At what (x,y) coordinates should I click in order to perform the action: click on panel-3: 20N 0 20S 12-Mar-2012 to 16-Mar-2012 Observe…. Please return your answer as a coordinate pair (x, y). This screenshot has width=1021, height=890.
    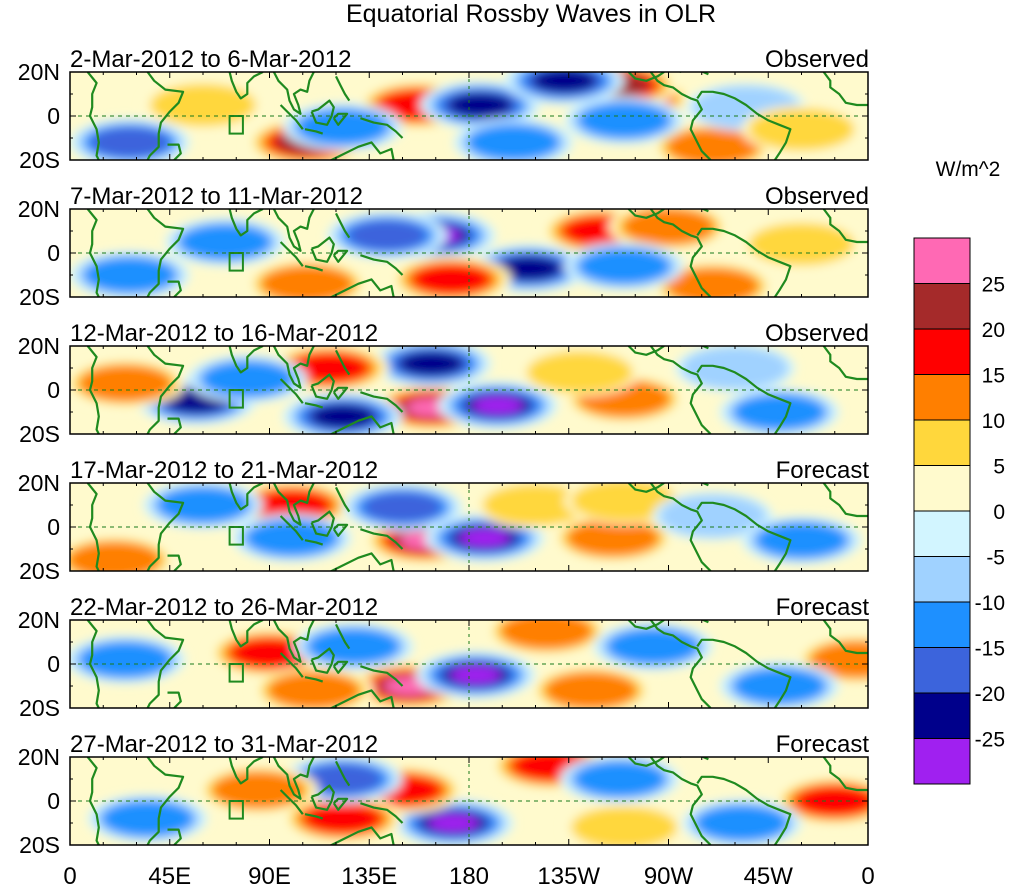
    Looking at the image, I should click on (443, 383).